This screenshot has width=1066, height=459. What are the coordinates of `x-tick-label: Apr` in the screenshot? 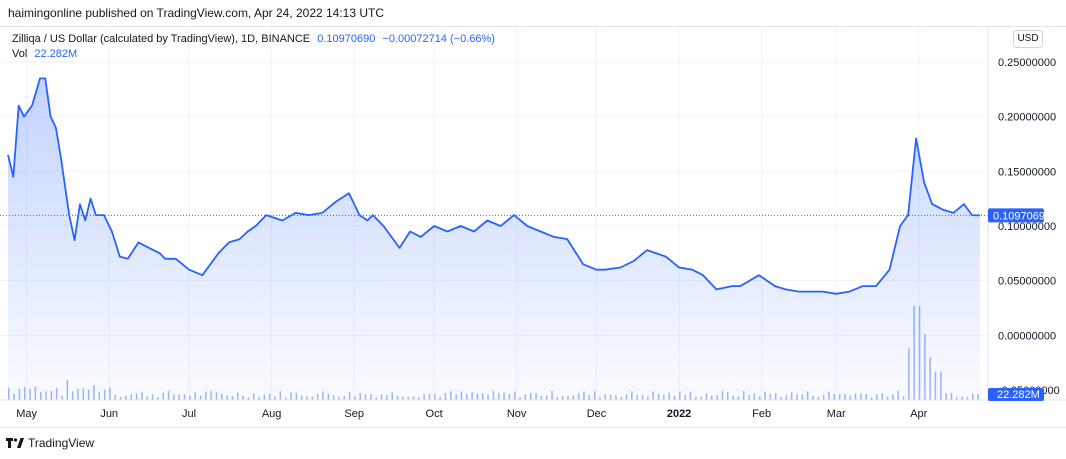 It's located at (918, 414).